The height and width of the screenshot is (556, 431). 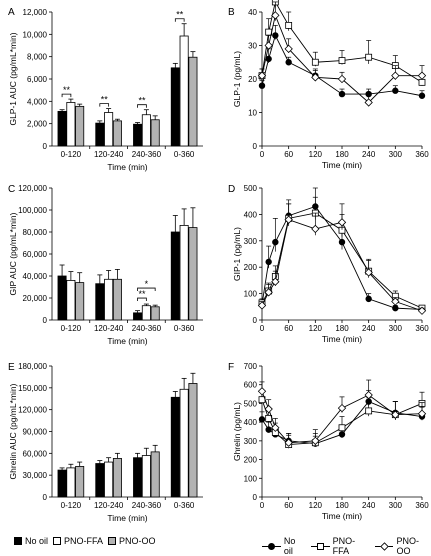 I want to click on panel-letter: C, so click(x=11, y=189).